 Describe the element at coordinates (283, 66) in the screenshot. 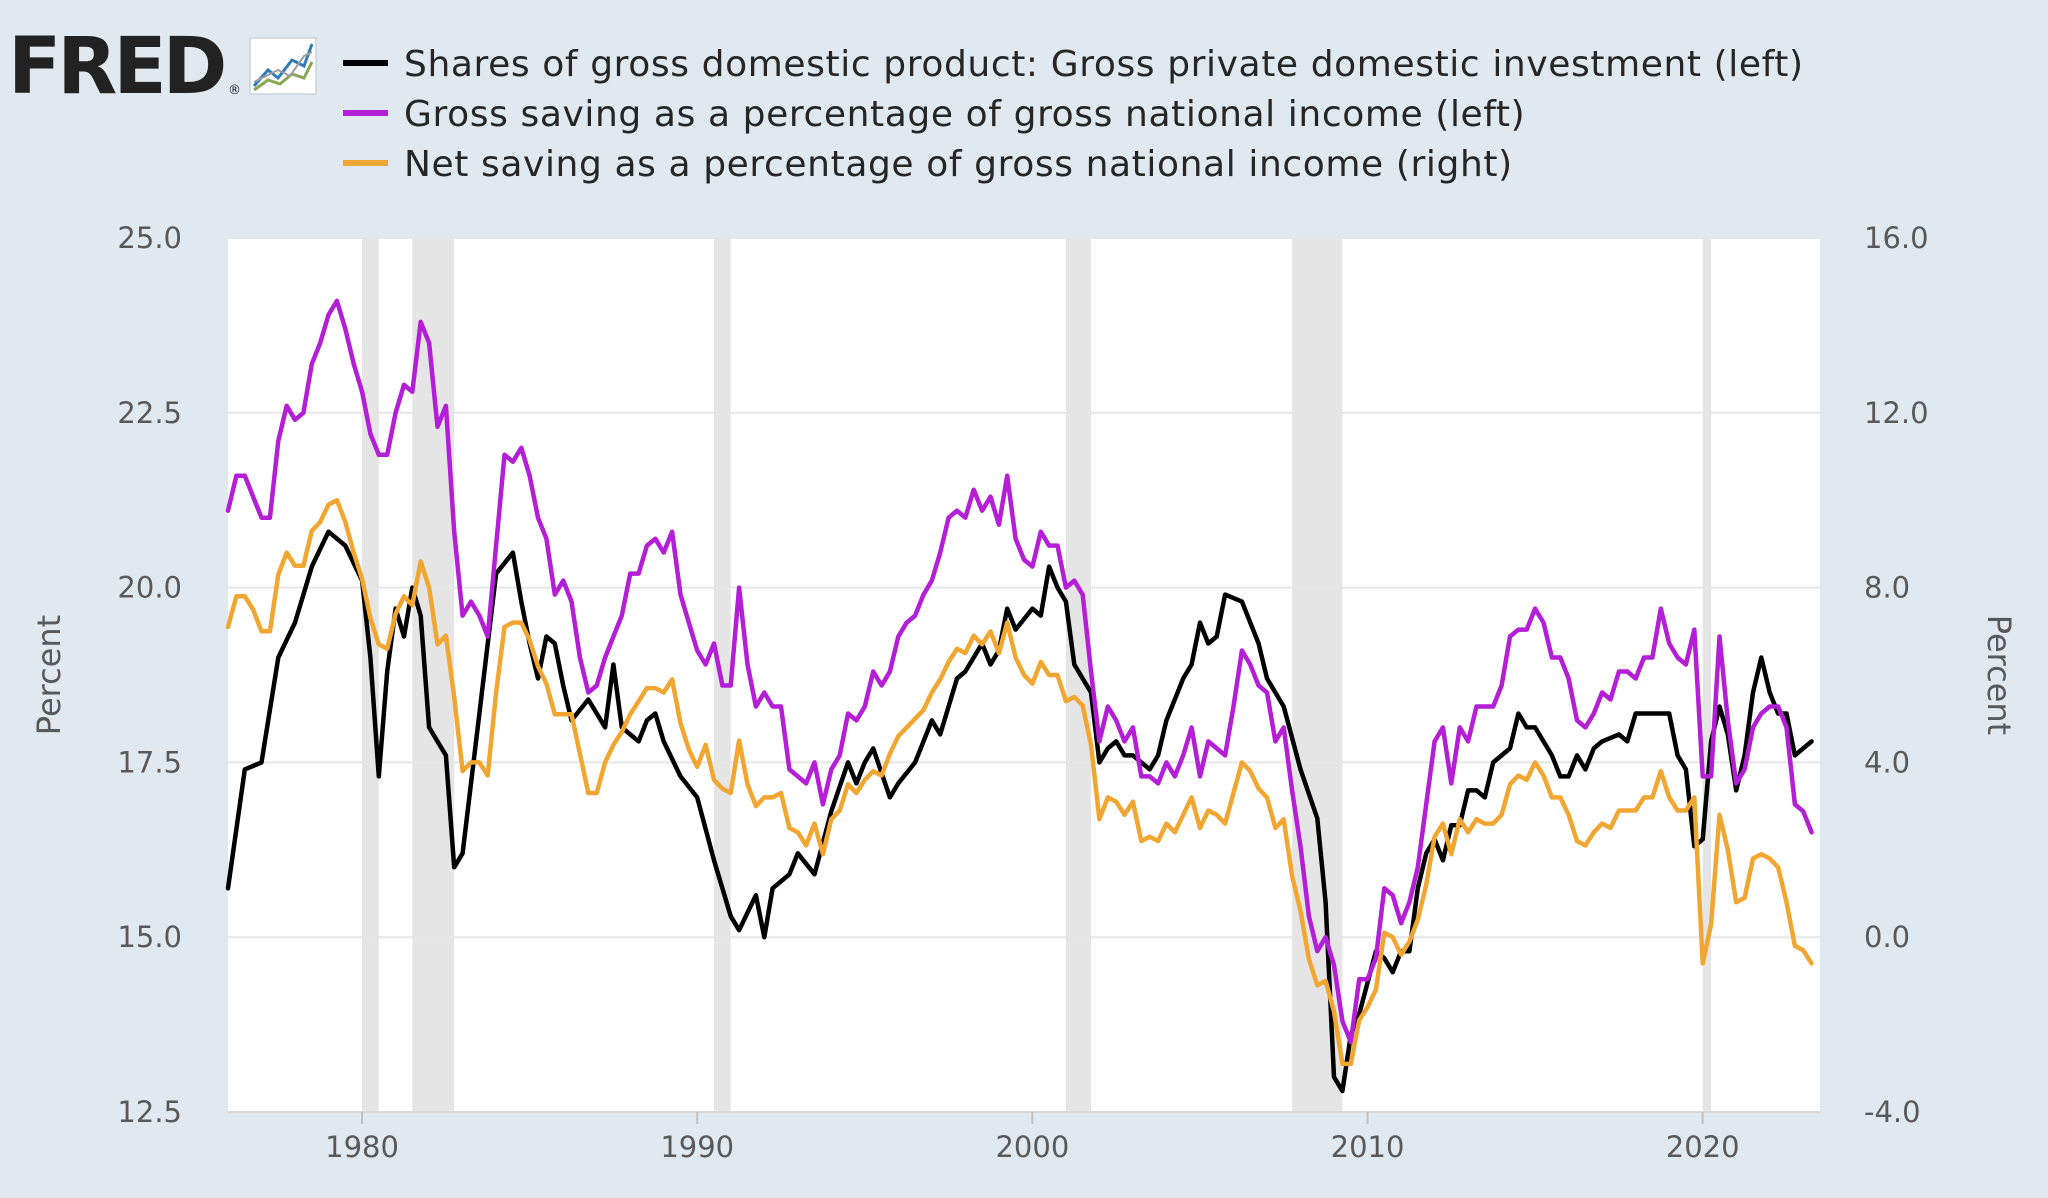

I see `trend-lines-icon` at that location.